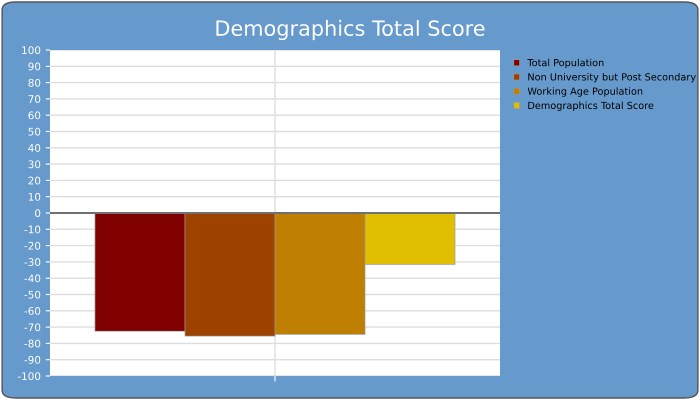 This screenshot has height=400, width=700. I want to click on legend-label: Total Population, so click(565, 63).